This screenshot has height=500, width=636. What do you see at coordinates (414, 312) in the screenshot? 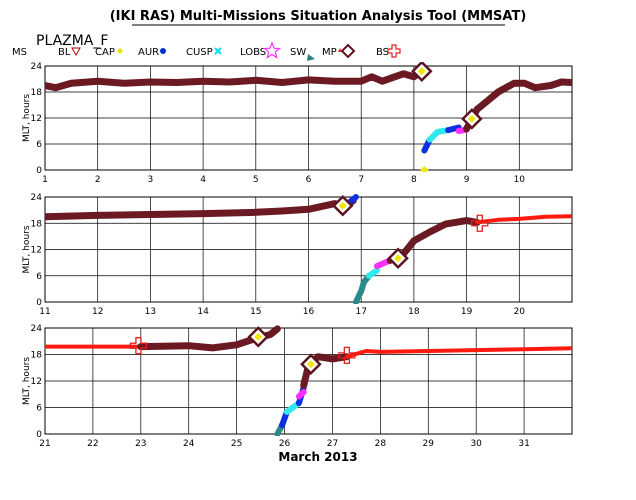
I see `x-tick-label: 18` at bounding box center [414, 312].